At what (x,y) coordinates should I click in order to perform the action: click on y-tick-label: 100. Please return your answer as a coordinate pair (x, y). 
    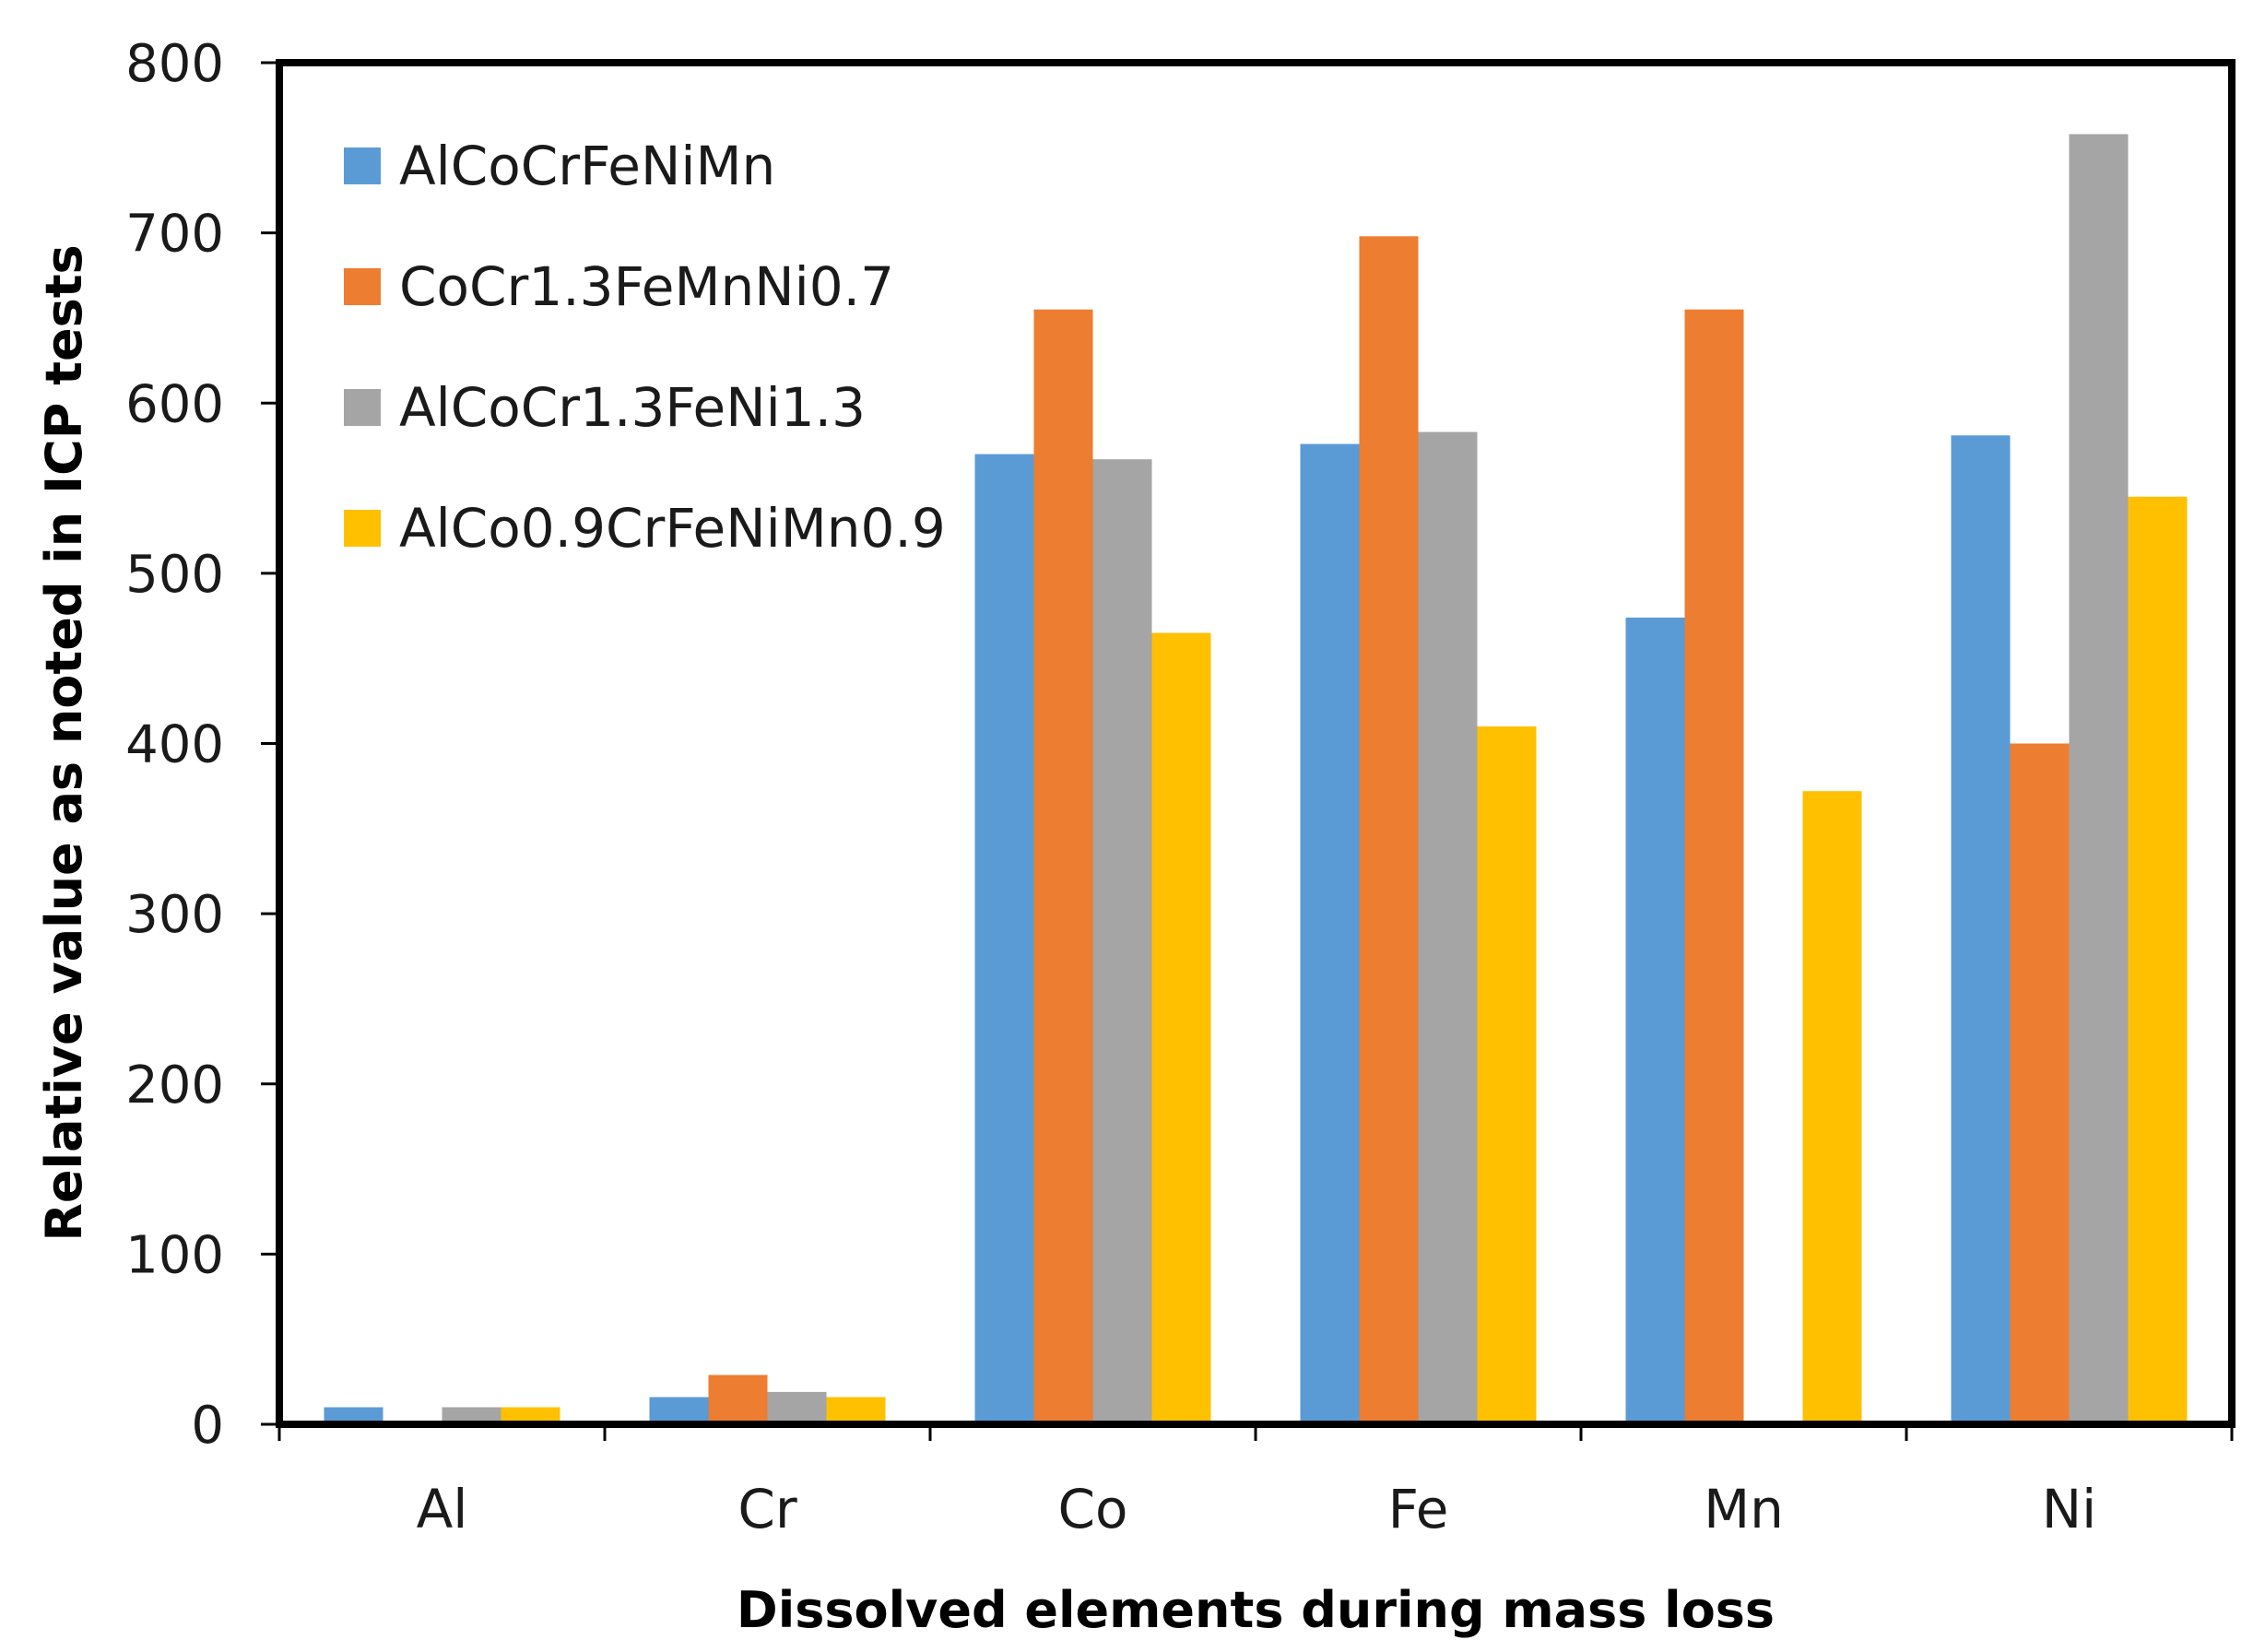
    Looking at the image, I should click on (174, 1255).